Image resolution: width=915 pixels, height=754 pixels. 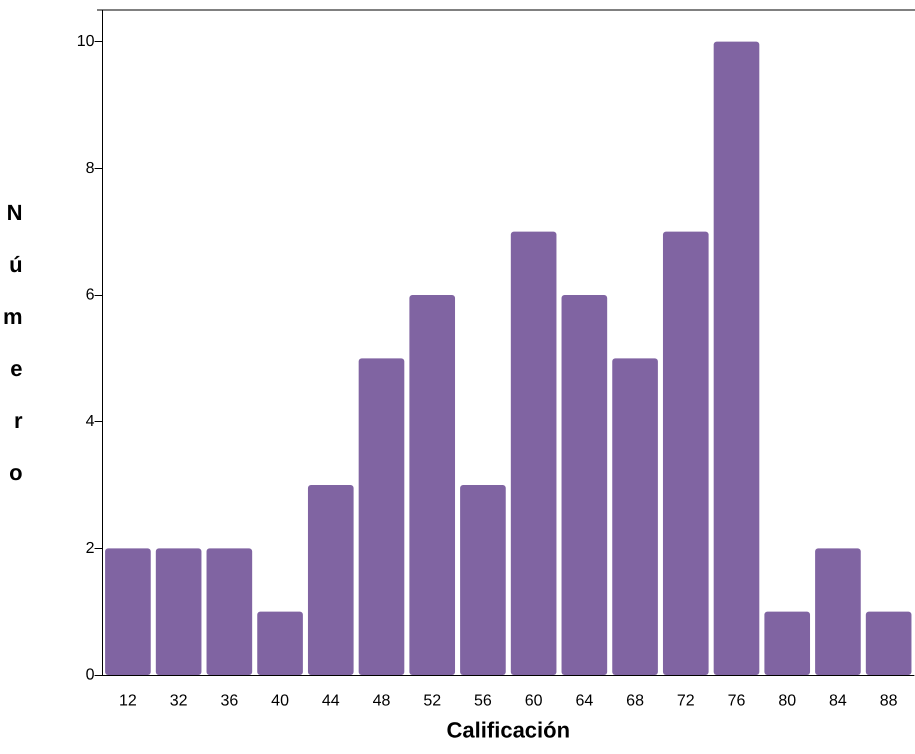 What do you see at coordinates (13, 342) in the screenshot?
I see `text: Número` at bounding box center [13, 342].